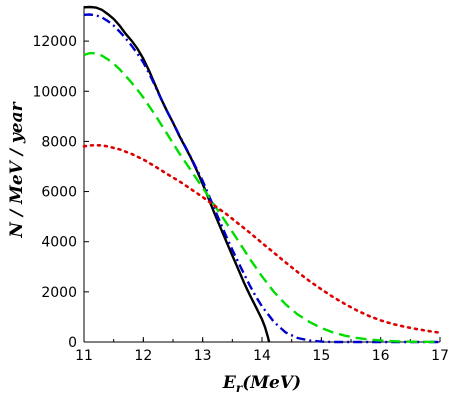 The height and width of the screenshot is (400, 460). What do you see at coordinates (143, 356) in the screenshot?
I see `x-tick-label: 12` at bounding box center [143, 356].